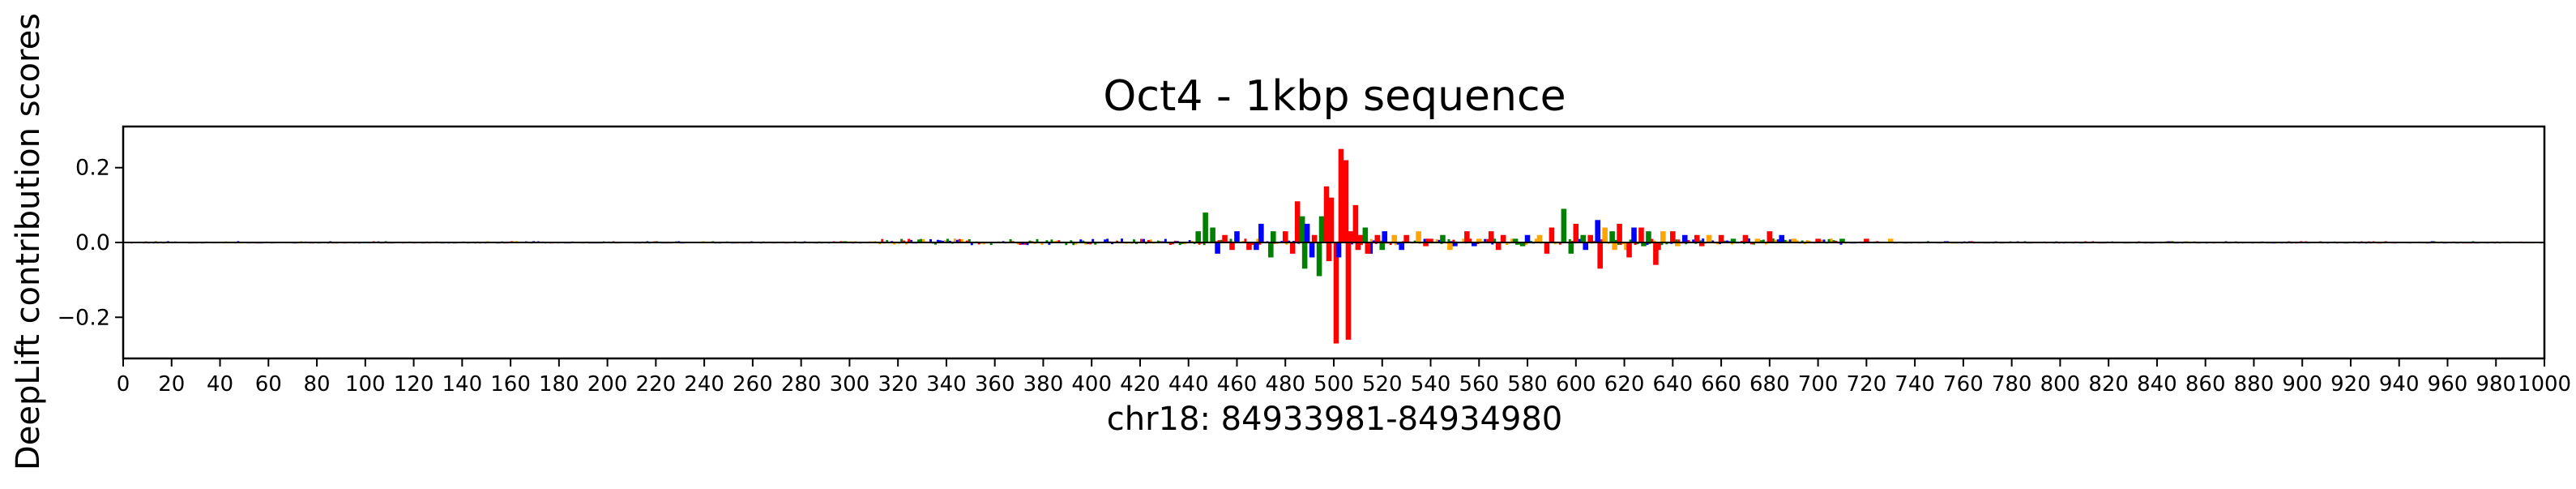 The height and width of the screenshot is (489, 2576). What do you see at coordinates (801, 384) in the screenshot?
I see `x-tick-label: 280` at bounding box center [801, 384].